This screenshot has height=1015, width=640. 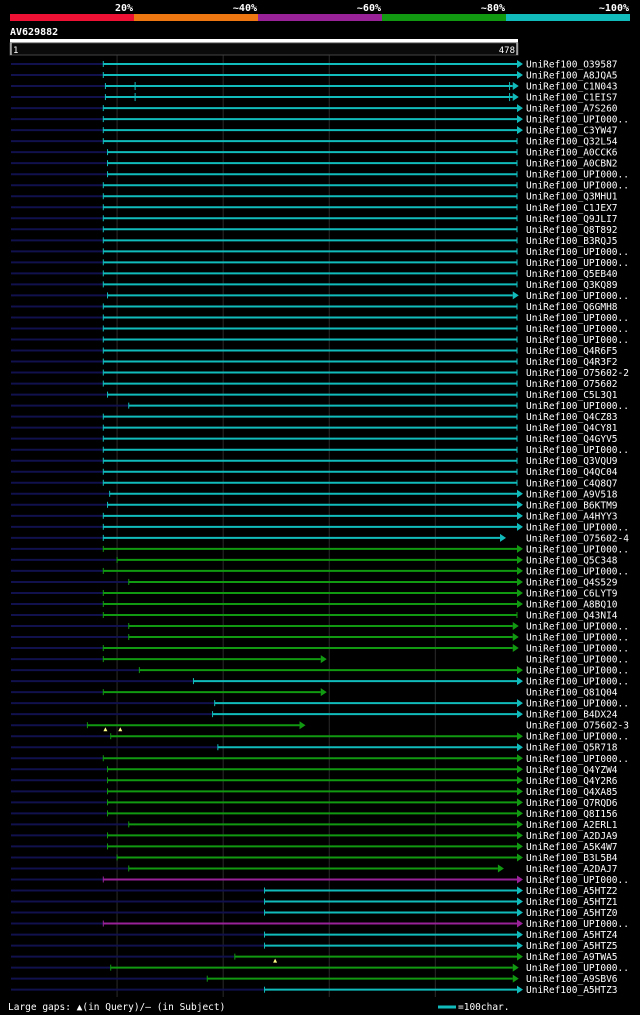 I want to click on hit-row: UniRef100_Q81Q04, so click(x=314, y=693).